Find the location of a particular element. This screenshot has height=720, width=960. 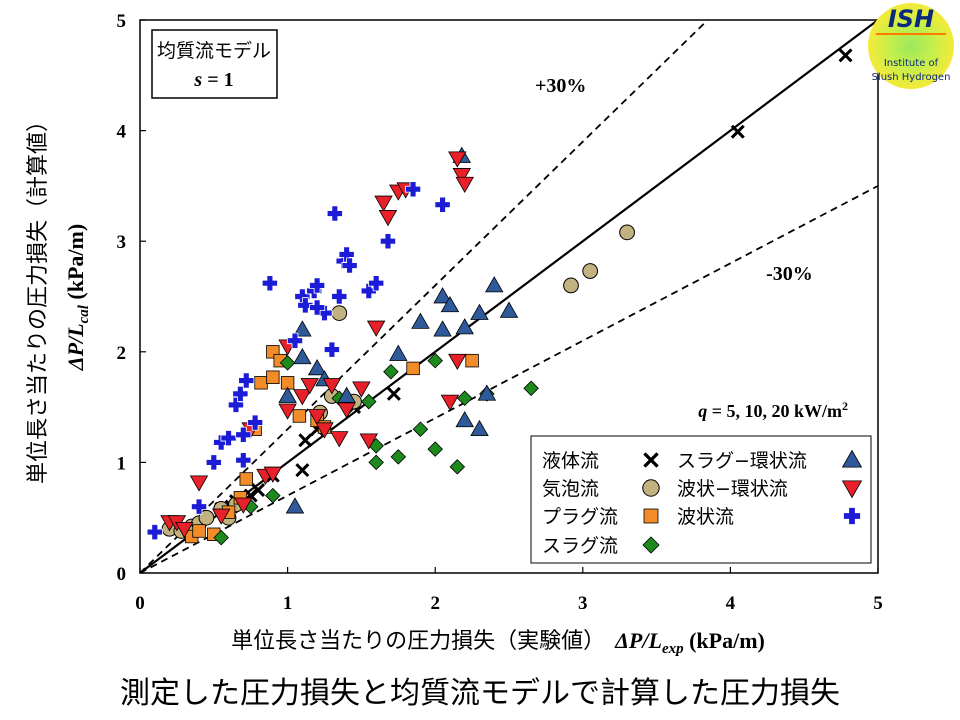

x-tick-label: 0 is located at coordinates (140, 603).